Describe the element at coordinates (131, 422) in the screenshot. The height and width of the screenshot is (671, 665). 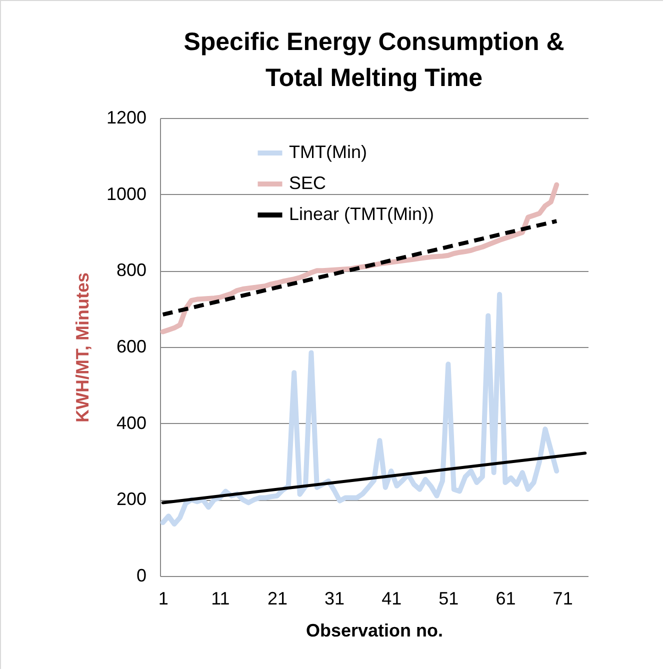
I see `y-tick-label: 400` at that location.